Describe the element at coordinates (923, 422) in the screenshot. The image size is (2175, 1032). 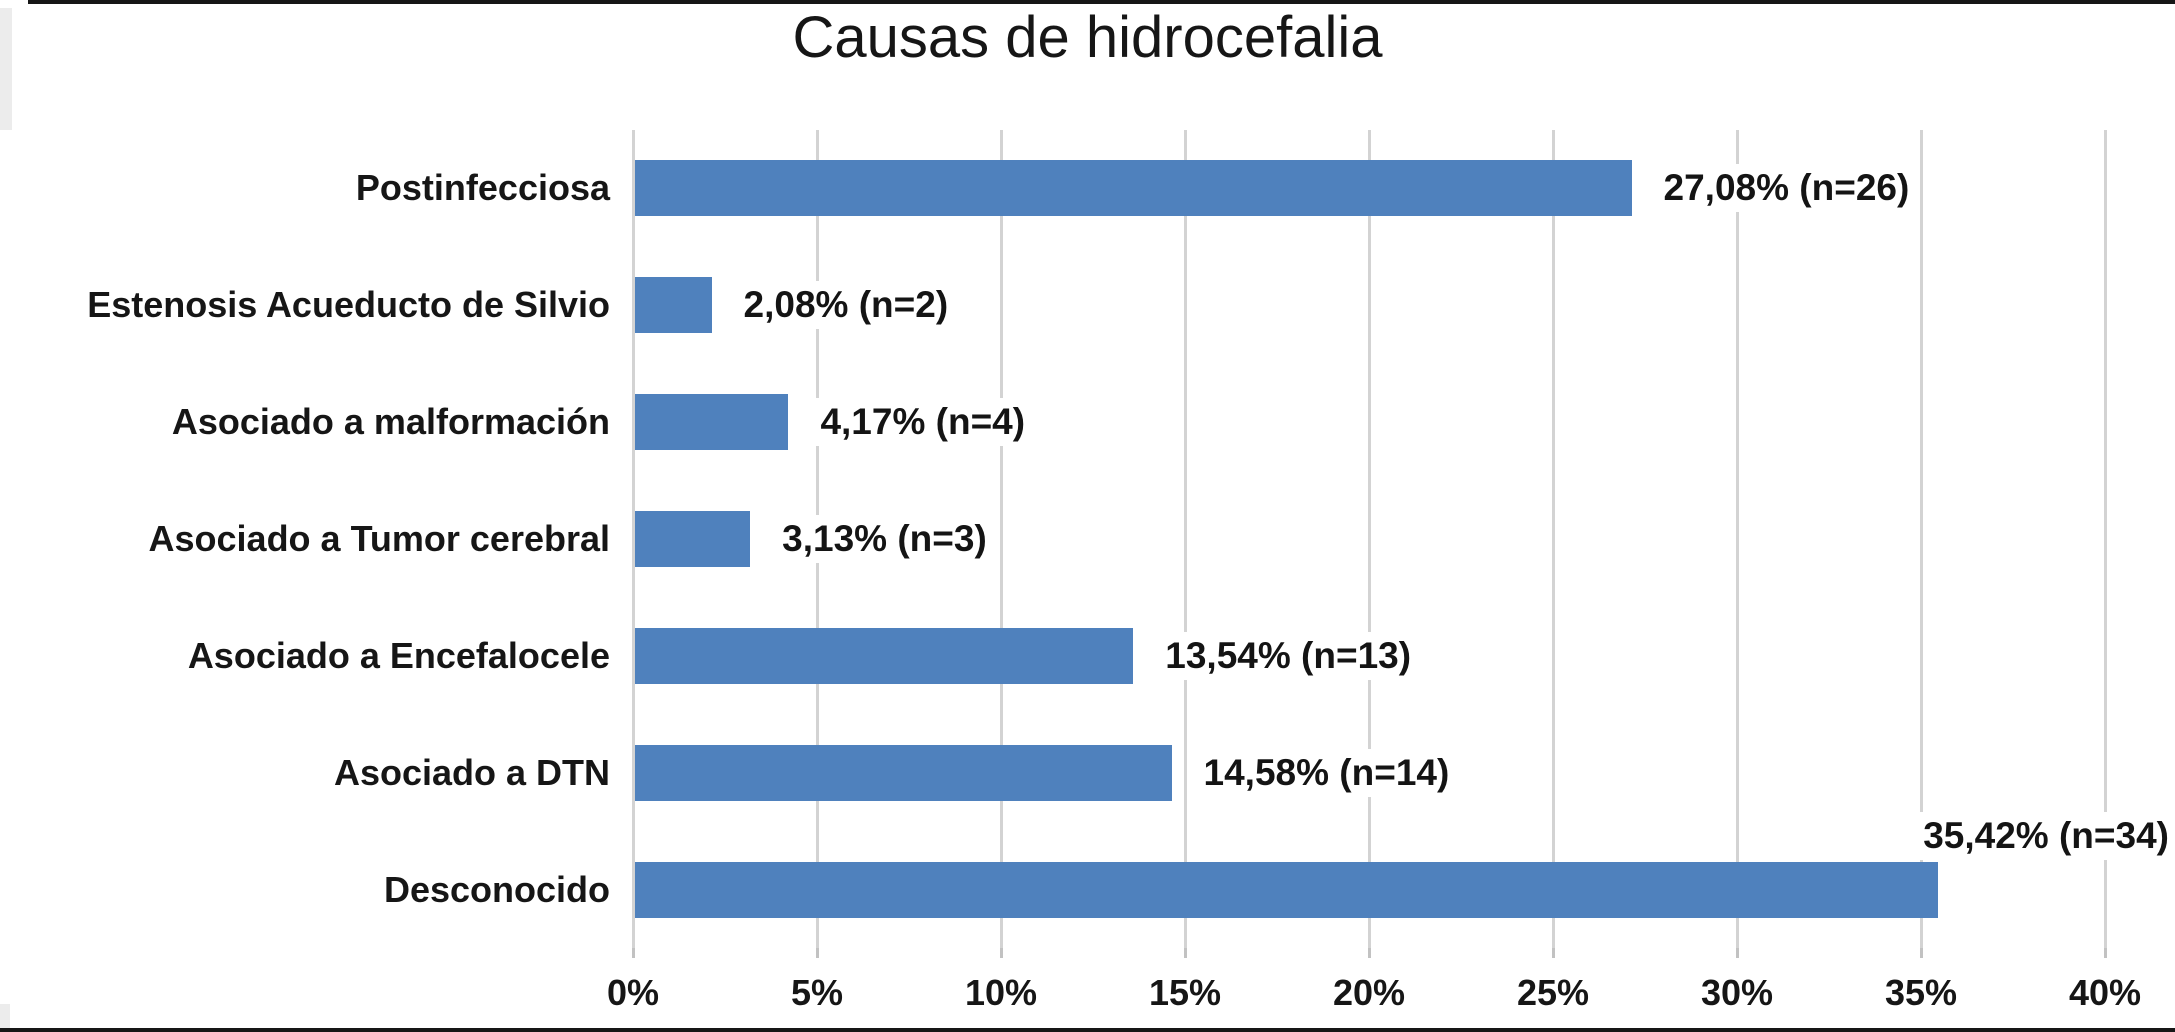
I see `bar-data-label: 4,17% (n=4)` at that location.